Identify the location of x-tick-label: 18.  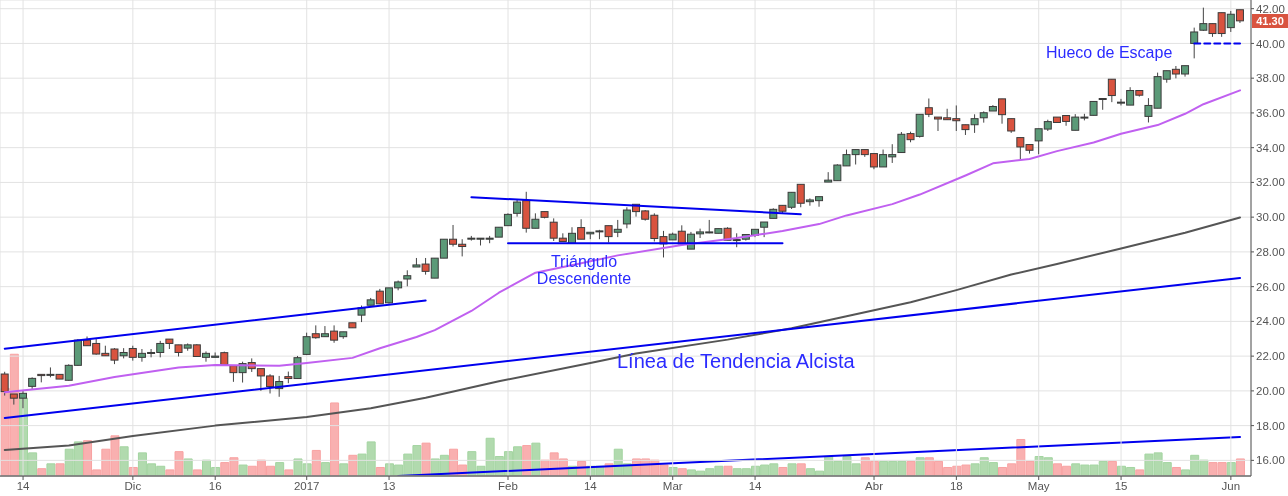
(956, 486).